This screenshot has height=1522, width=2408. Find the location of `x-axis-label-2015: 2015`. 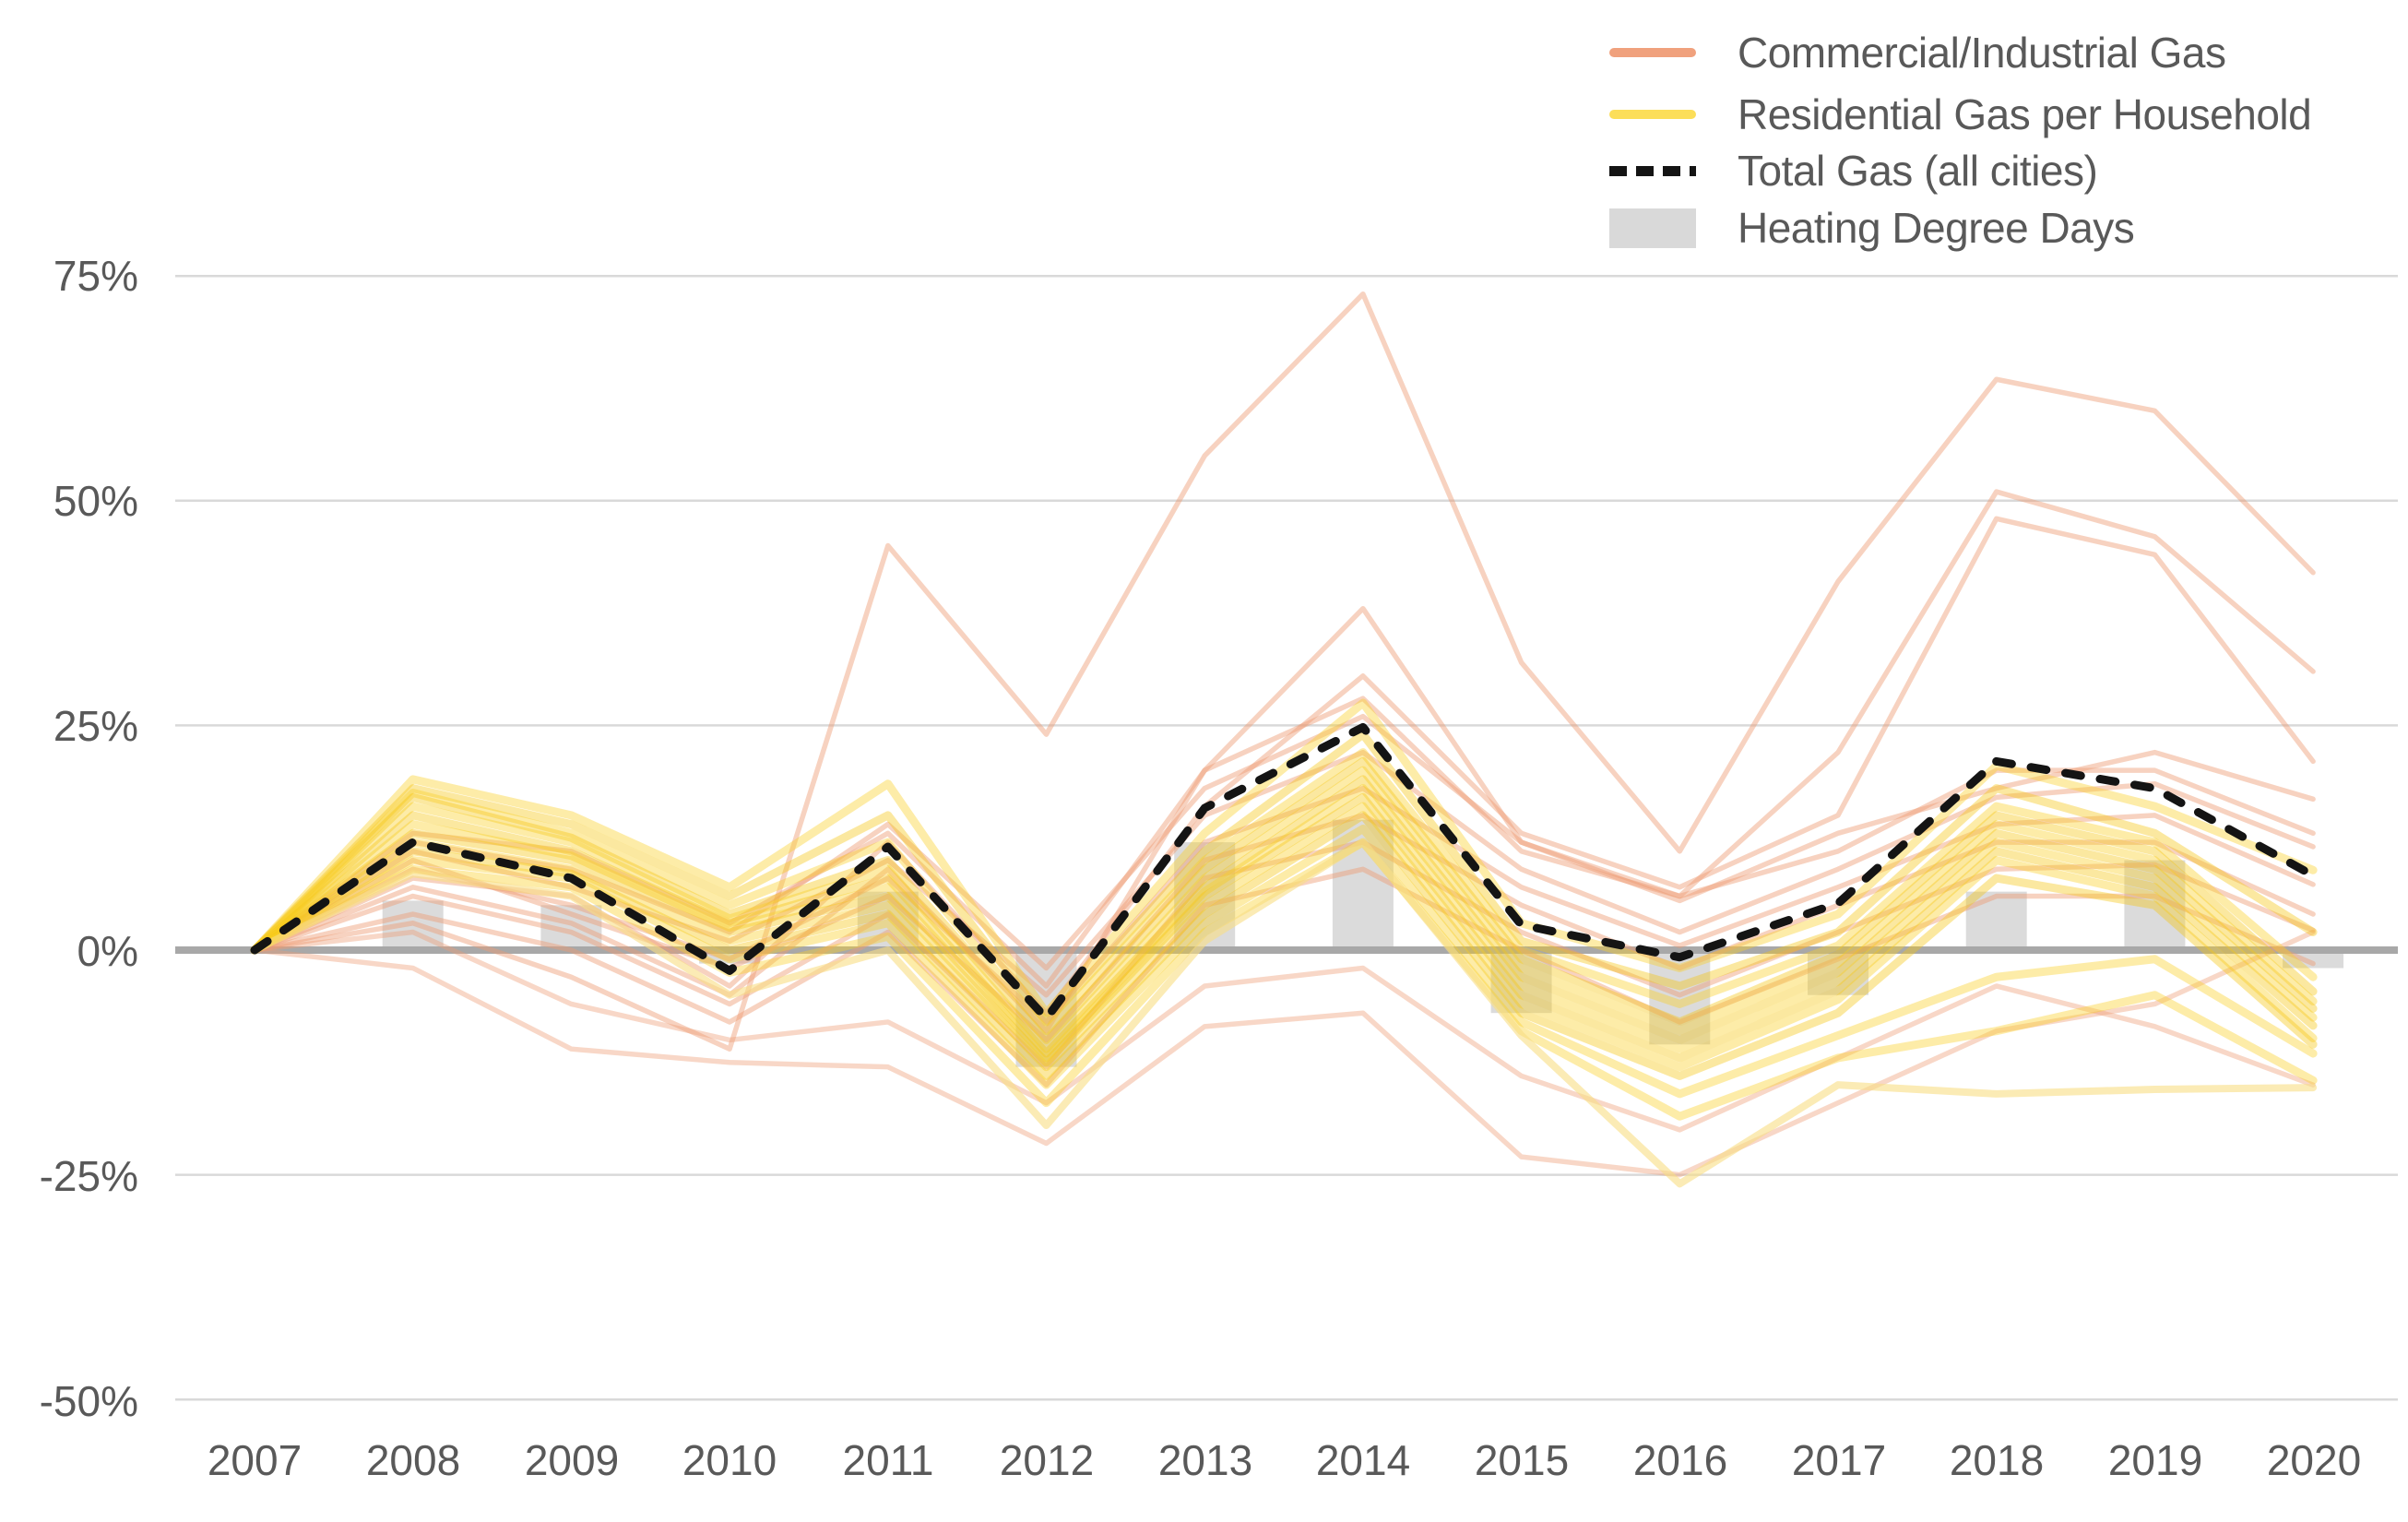

x-axis-label-2015: 2015 is located at coordinates (1522, 1460).